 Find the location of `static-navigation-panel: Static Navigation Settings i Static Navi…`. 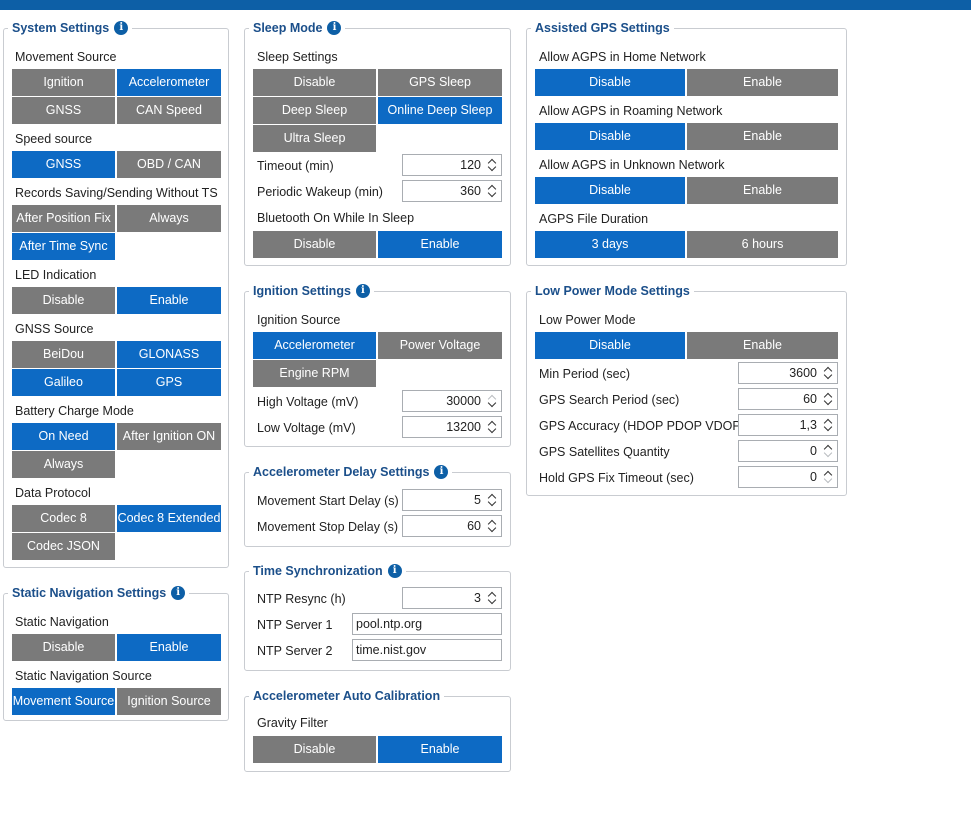

static-navigation-panel: Static Navigation Settings i Static Navi… is located at coordinates (116, 653).